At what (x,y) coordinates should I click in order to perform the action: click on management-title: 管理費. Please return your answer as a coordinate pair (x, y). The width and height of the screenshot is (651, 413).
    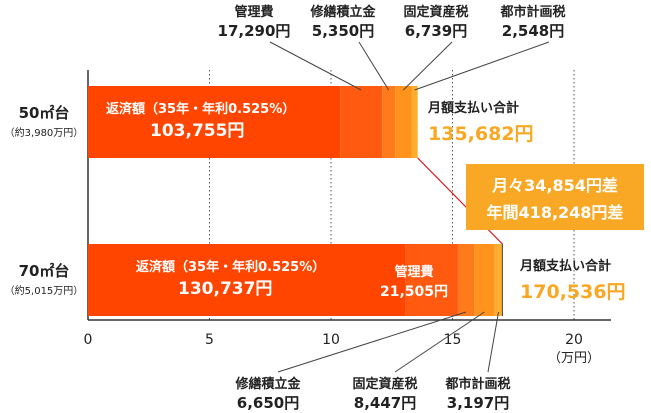
    Looking at the image, I should click on (413, 272).